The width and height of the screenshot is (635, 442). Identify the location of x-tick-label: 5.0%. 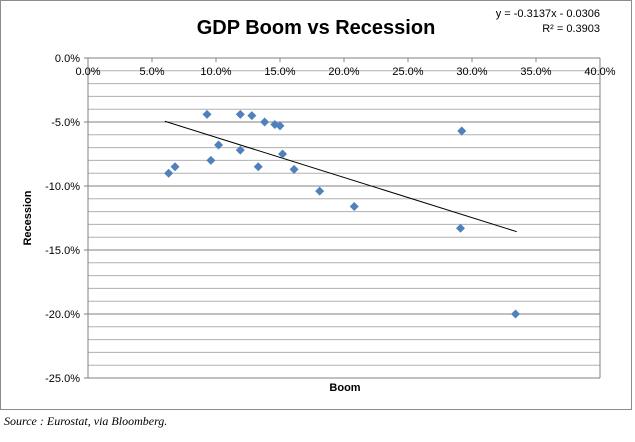
(151, 72).